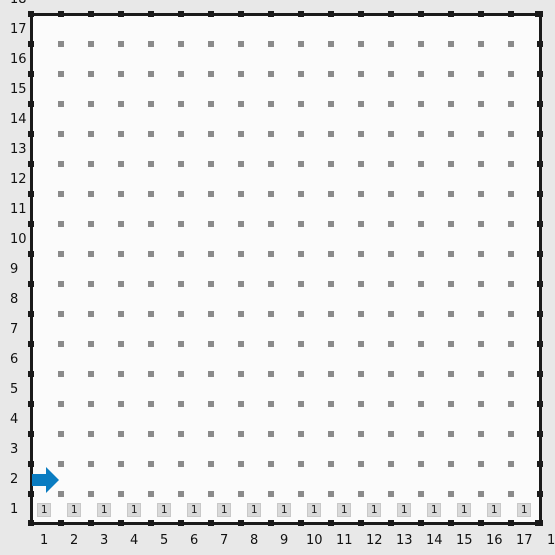 This screenshot has width=555, height=555. Describe the element at coordinates (18, 3) in the screenshot. I see `y-axis-label: 18` at that location.